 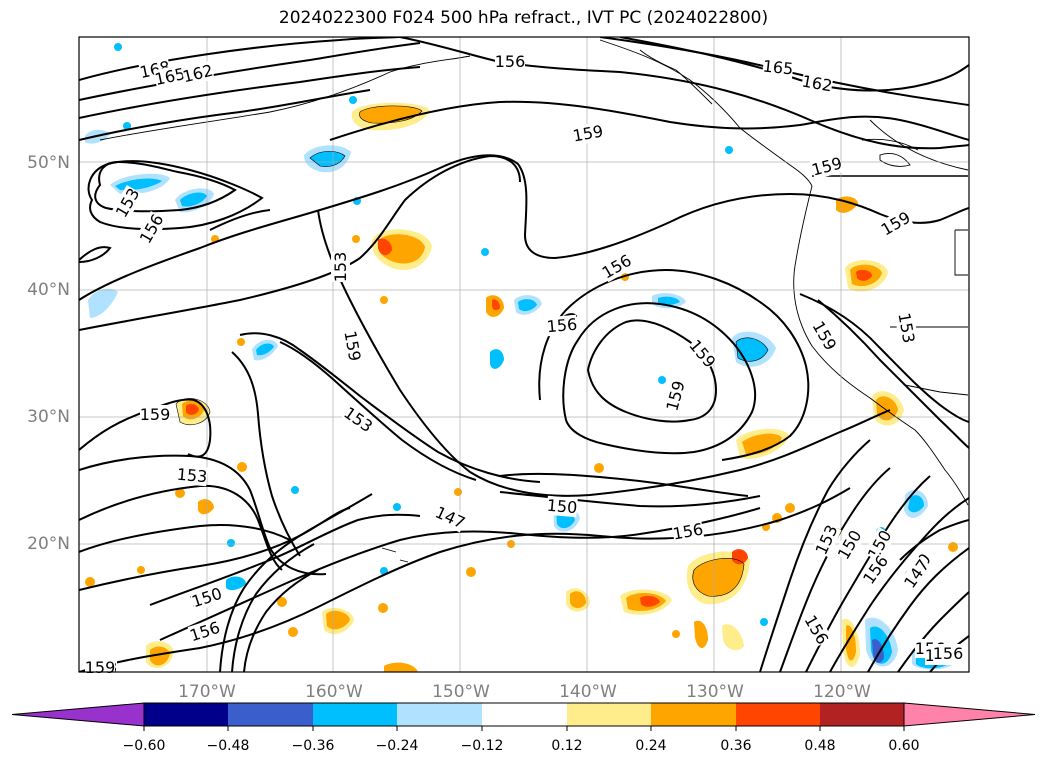 I want to click on longitude-tick-label: 120°W, so click(x=842, y=692).